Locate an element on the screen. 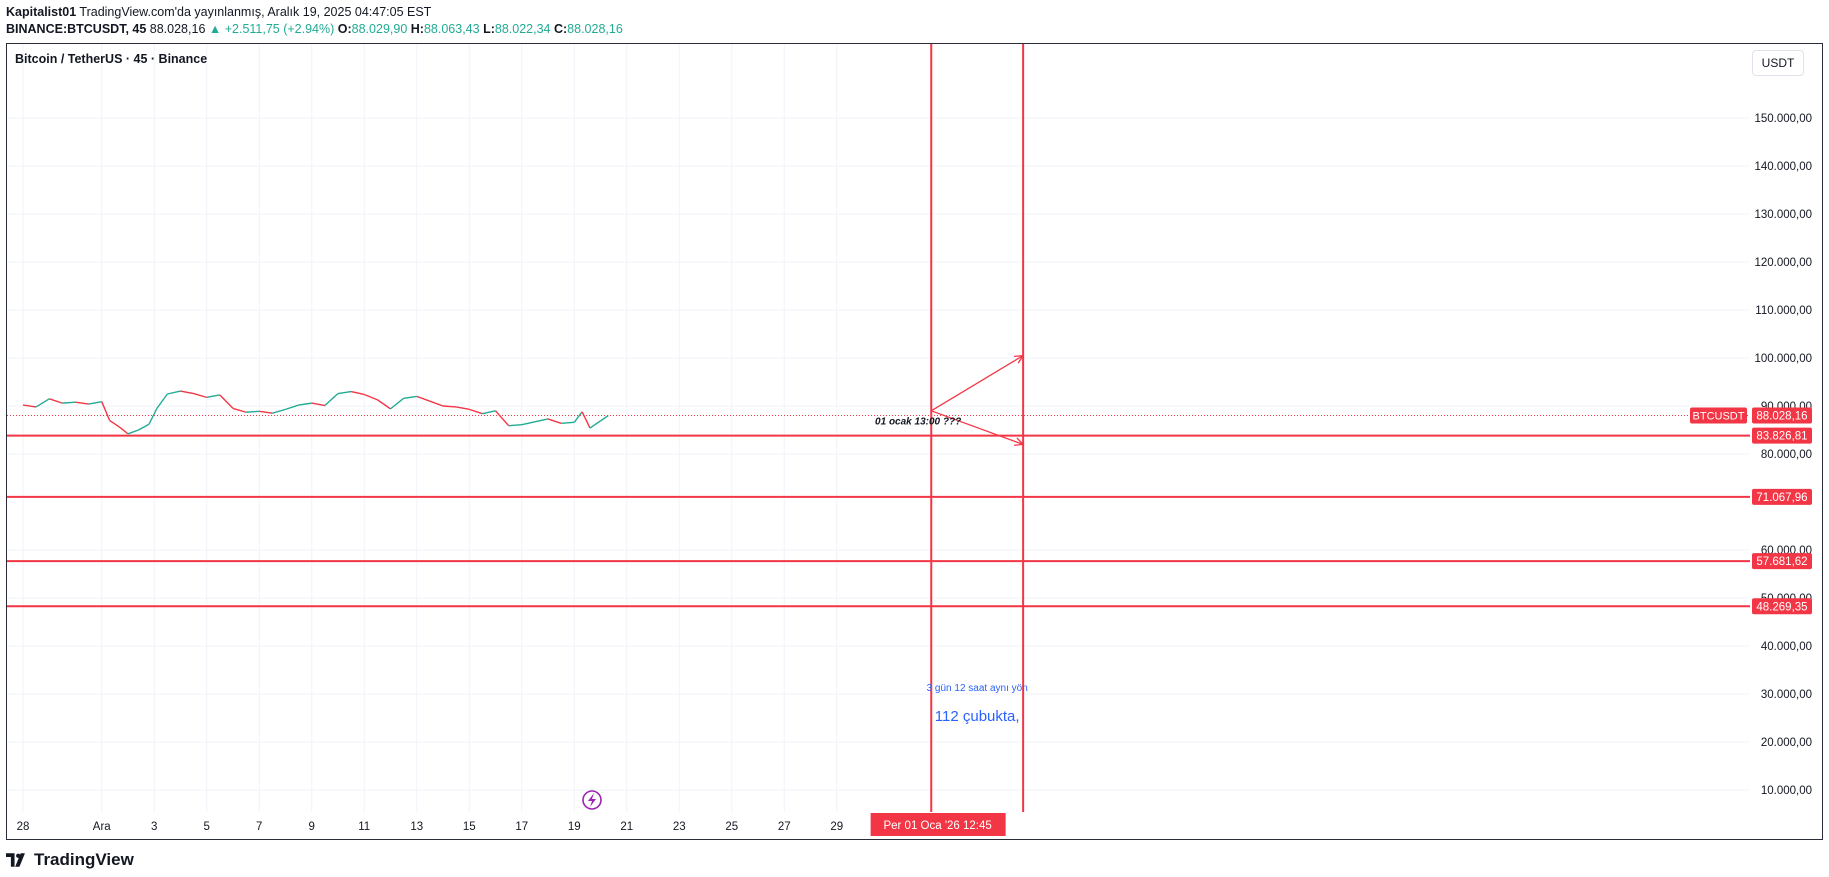 The image size is (1829, 877). symbol-interval: BINANCE:BTCUSDT, 45 is located at coordinates (76, 29).